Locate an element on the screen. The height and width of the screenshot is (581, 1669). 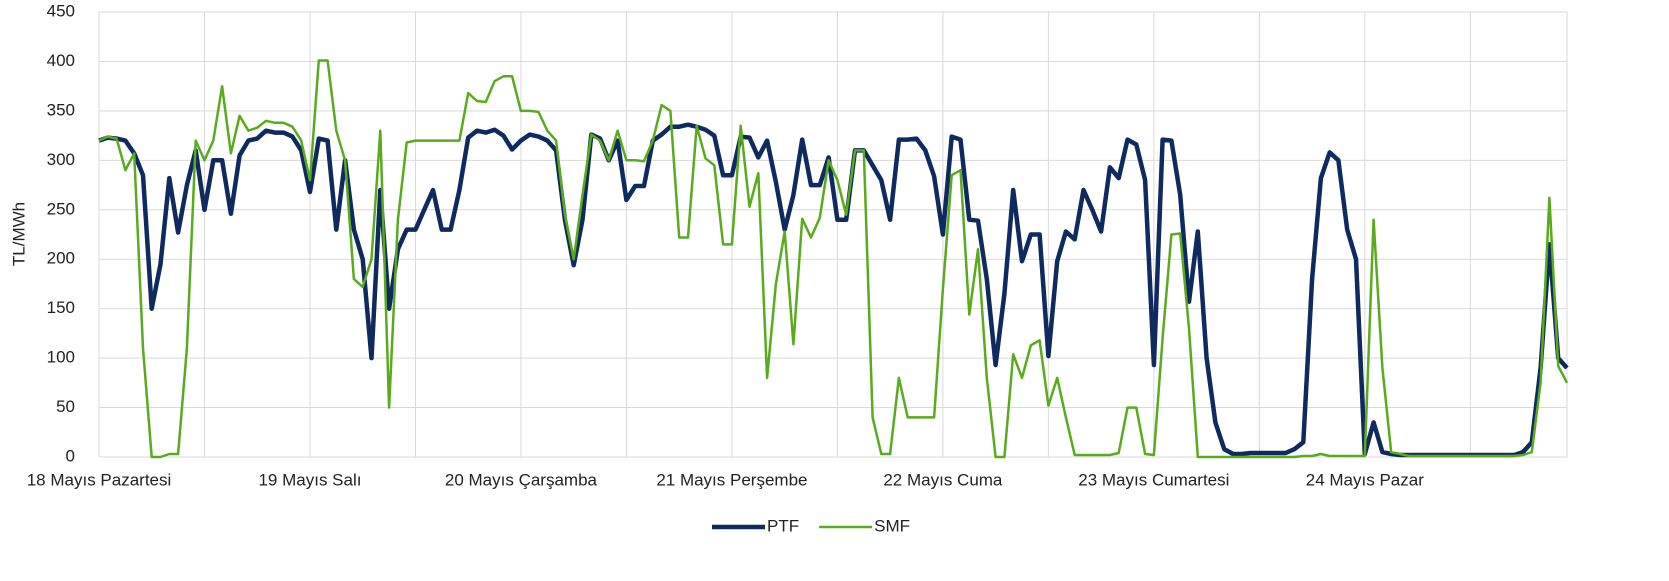
x-tick-label: 23 Mayıs Cumartesi is located at coordinates (1153, 479).